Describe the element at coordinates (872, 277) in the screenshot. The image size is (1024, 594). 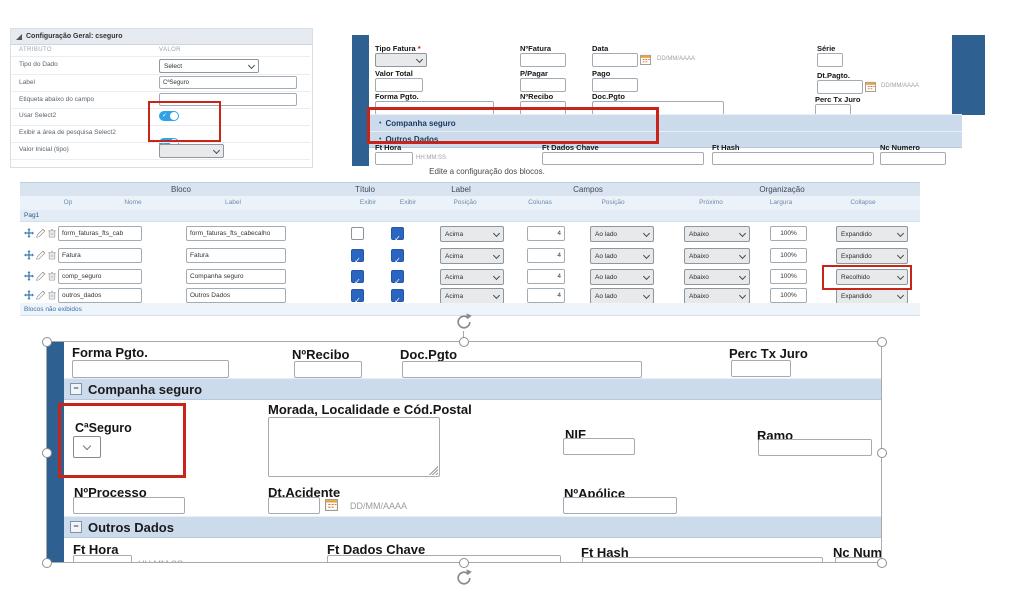
I see `collapse-select: Recolhido` at that location.